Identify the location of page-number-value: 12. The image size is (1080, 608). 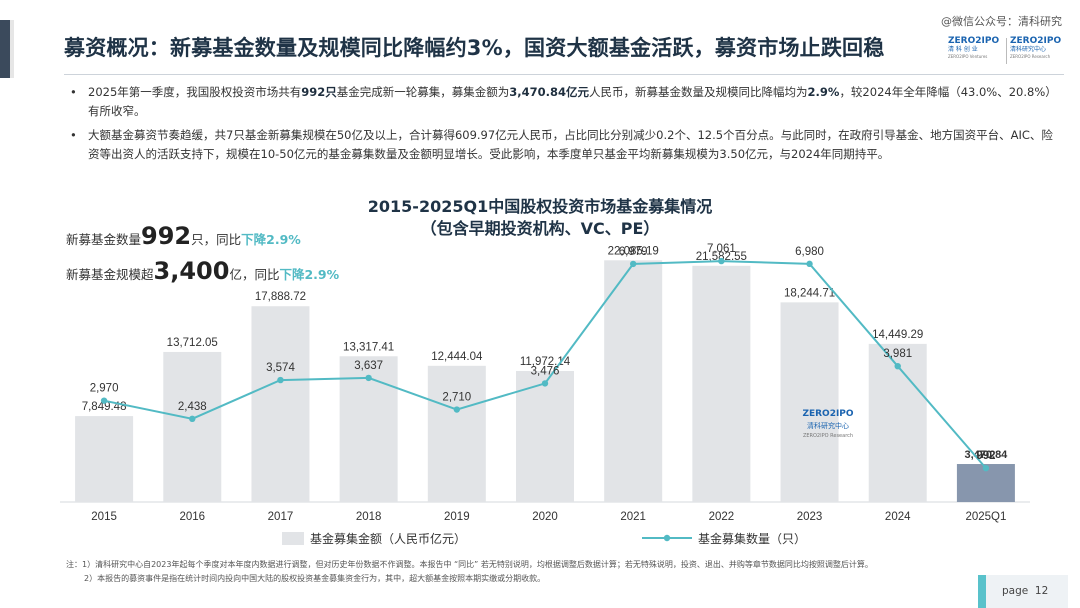
(1041, 591).